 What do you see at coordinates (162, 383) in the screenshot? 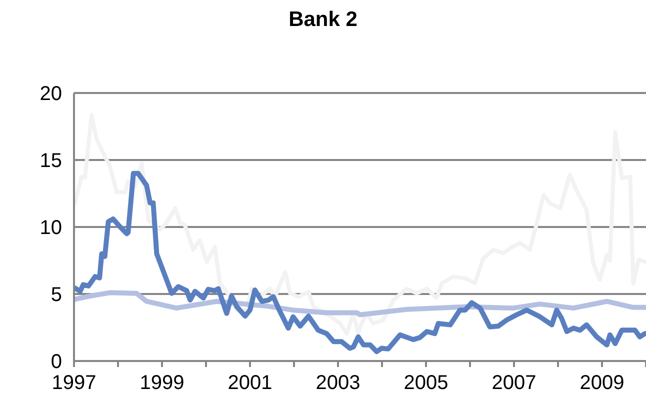
I see `x-tick-label: 1999` at bounding box center [162, 383].